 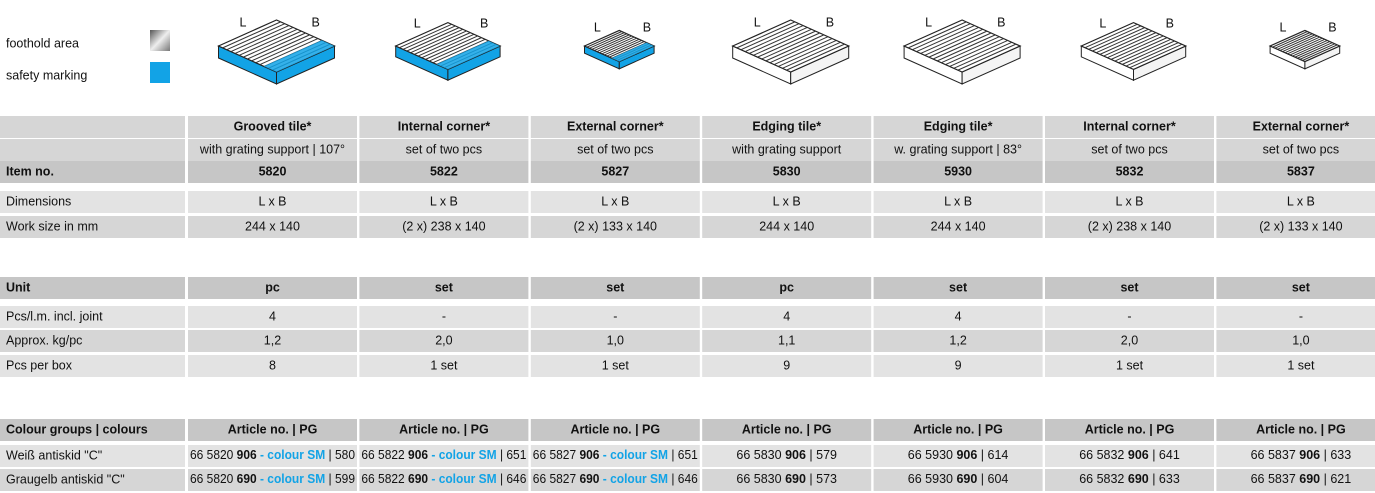 I want to click on article-number: 66 5830 906 | 579, so click(x=786, y=455).